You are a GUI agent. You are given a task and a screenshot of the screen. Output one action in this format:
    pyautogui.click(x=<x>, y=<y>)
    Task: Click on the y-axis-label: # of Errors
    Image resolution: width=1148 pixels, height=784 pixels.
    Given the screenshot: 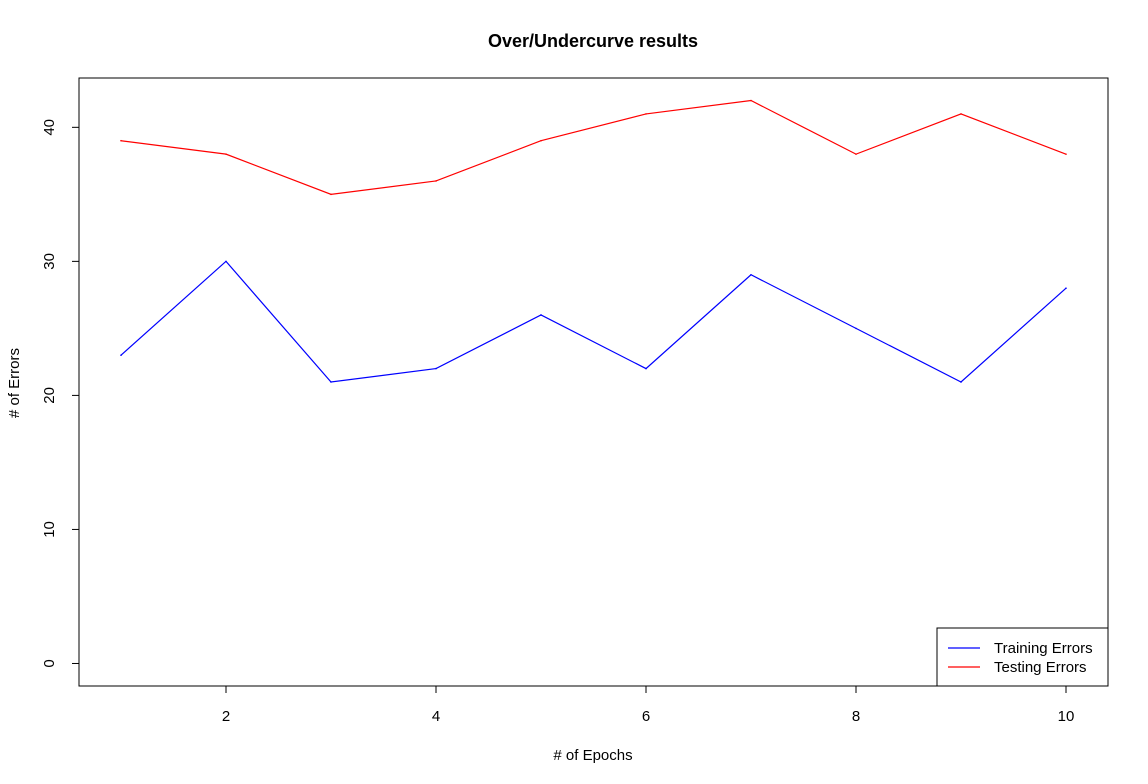 What is the action you would take?
    pyautogui.click(x=14, y=383)
    